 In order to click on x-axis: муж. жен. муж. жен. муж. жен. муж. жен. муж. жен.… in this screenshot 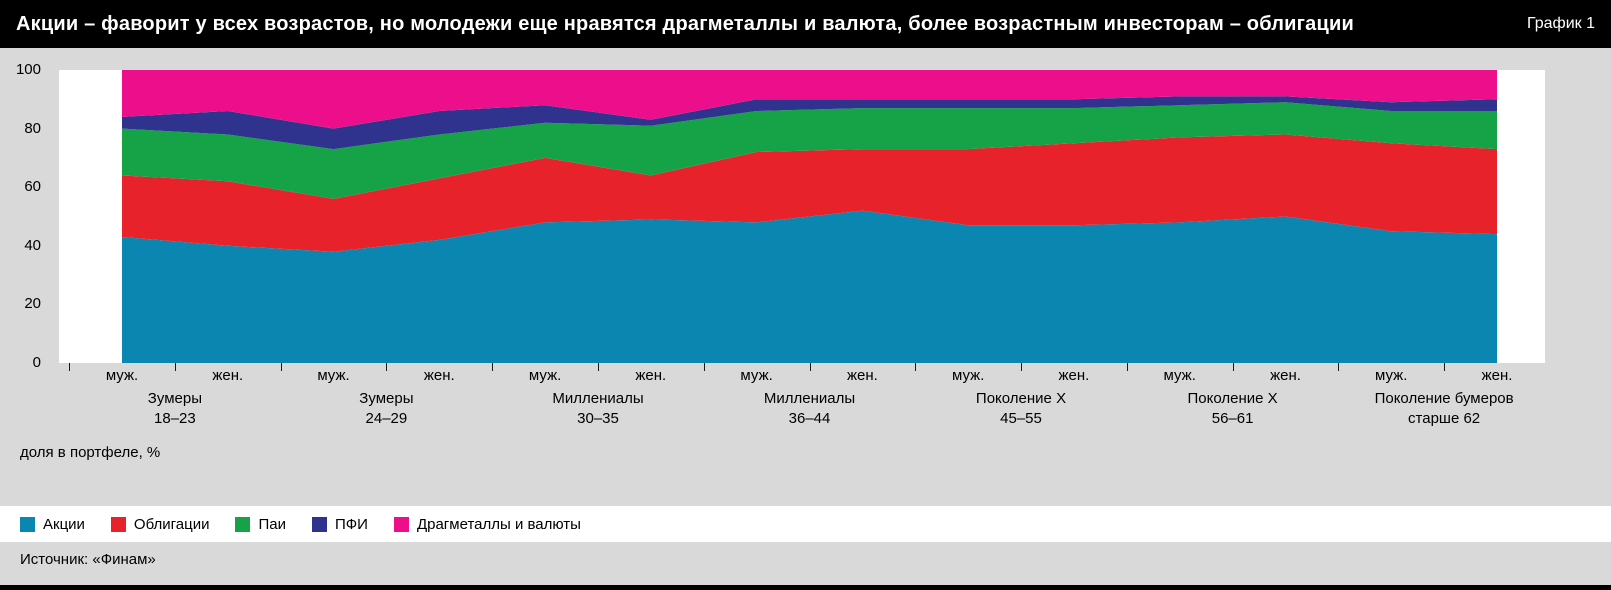, I will do `click(802, 410)`.